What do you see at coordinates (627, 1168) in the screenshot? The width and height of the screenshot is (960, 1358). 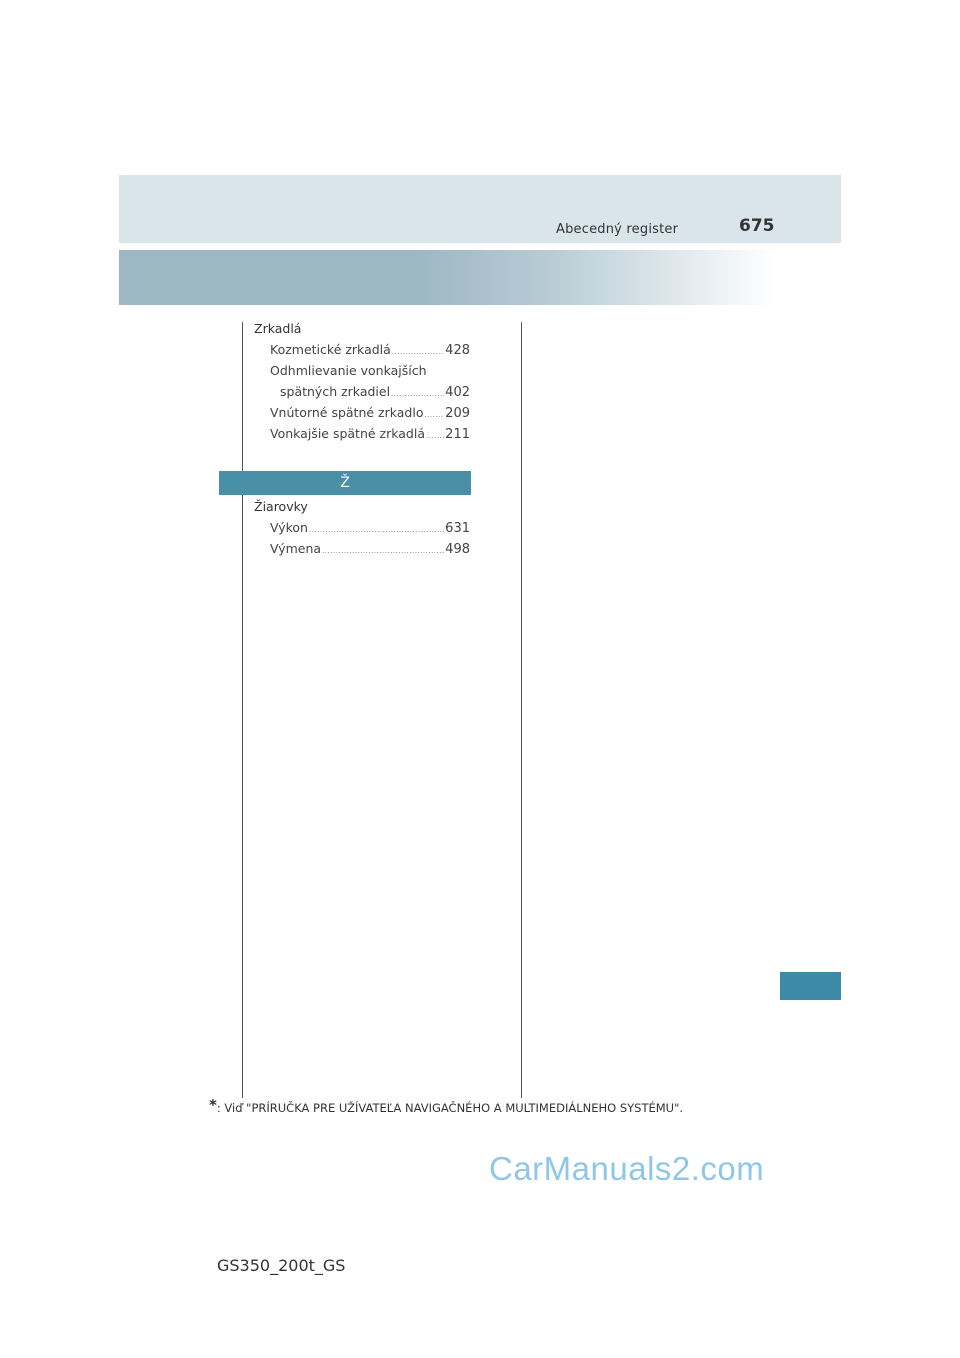 I see `watermark-logo: CarManuals2.com` at bounding box center [627, 1168].